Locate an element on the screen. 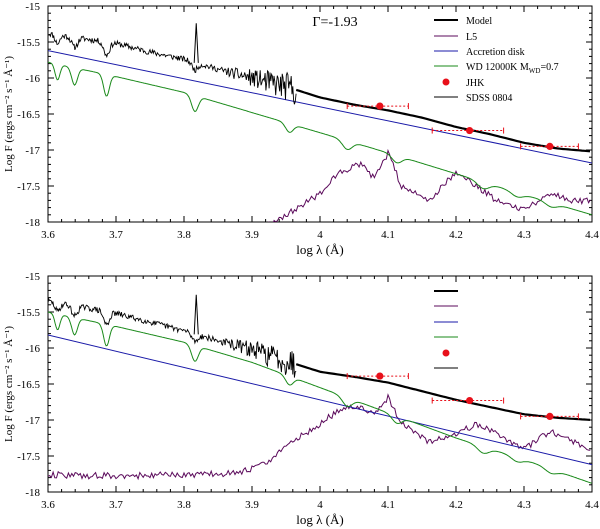 This screenshot has width=600, height=529. legend-model-label: Model is located at coordinates (479, 21).